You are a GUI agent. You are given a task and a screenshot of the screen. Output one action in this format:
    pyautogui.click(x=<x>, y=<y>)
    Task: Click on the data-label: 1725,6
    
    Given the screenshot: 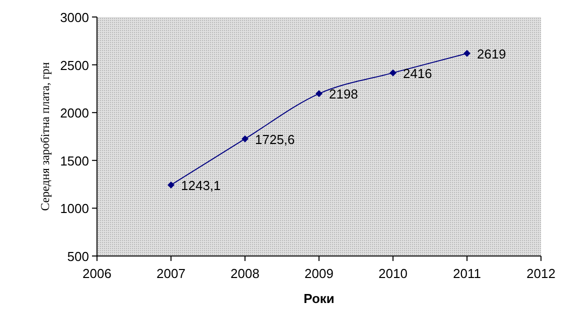 What is the action you would take?
    pyautogui.click(x=275, y=139)
    